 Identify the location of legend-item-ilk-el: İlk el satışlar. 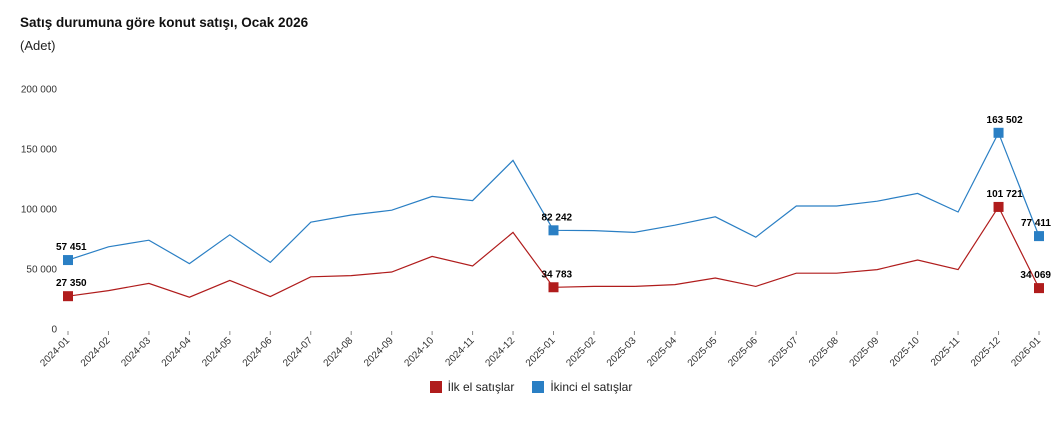
(472, 387).